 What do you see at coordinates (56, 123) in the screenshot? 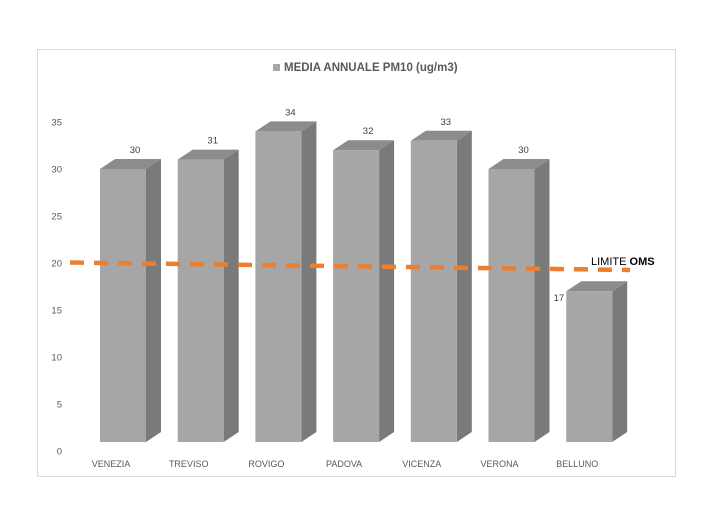
I see `y-tick-label: 35` at bounding box center [56, 123].